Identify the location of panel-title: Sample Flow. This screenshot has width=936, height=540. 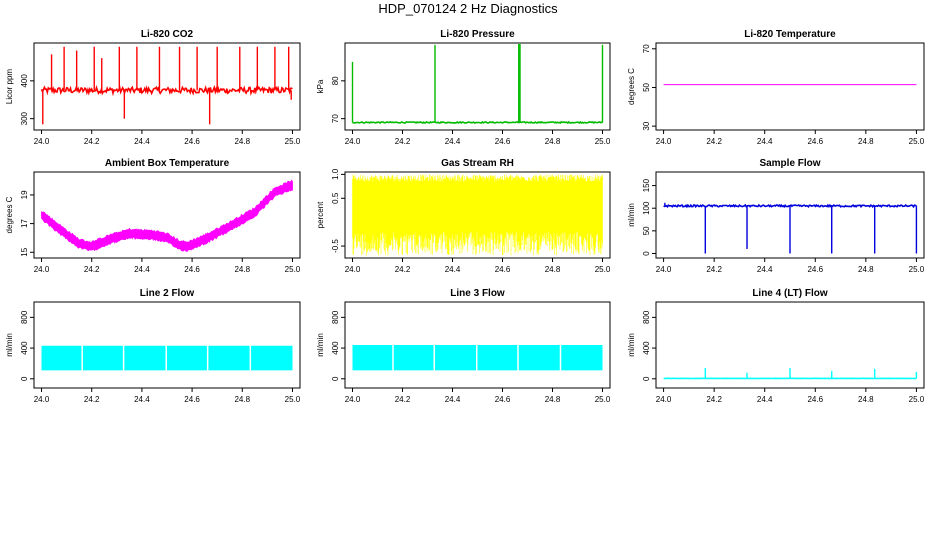
(789, 163).